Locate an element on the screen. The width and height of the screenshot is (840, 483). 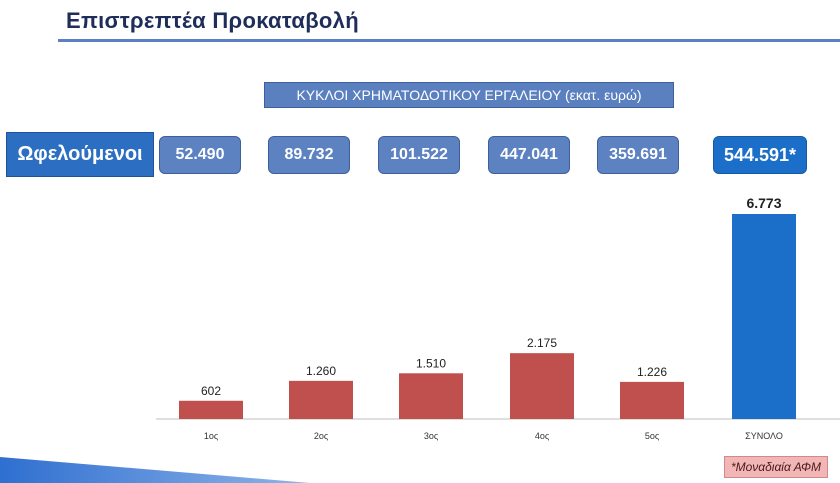
beneficiaries-label: Ωφελούμενοι is located at coordinates (80, 154).